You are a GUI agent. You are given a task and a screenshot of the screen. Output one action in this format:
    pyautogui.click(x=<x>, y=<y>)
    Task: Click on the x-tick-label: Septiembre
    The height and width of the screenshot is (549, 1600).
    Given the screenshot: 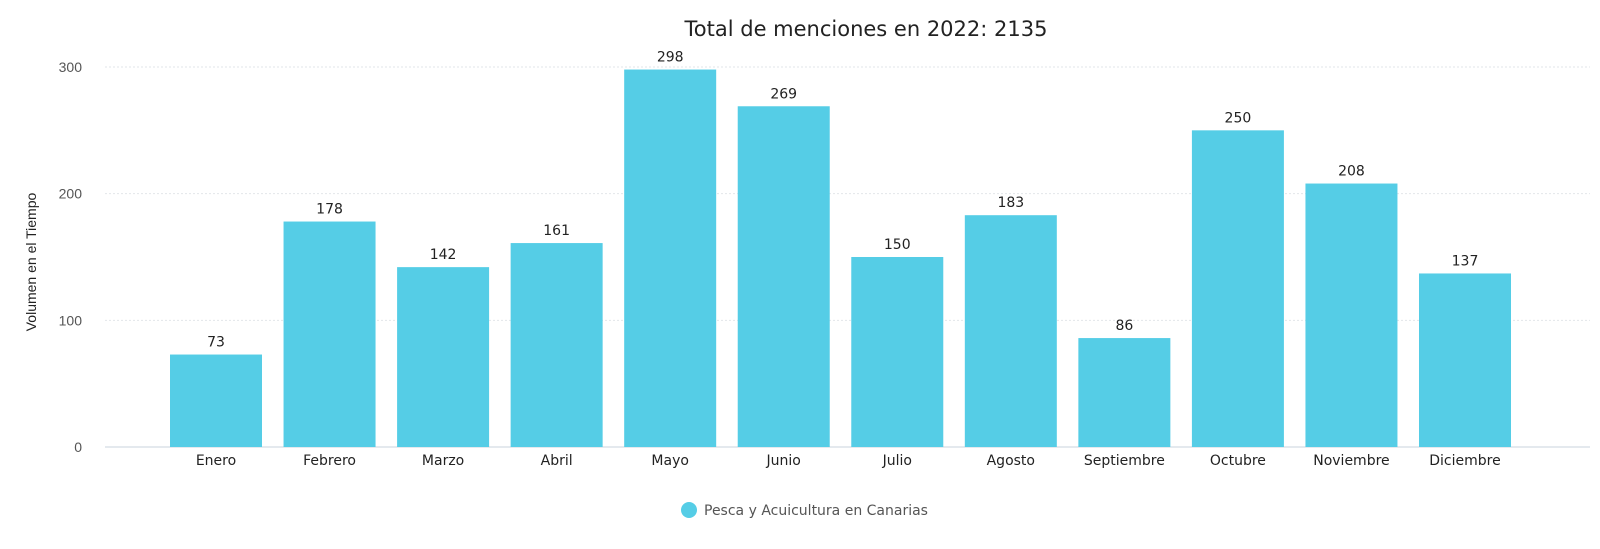 What is the action you would take?
    pyautogui.click(x=1124, y=461)
    